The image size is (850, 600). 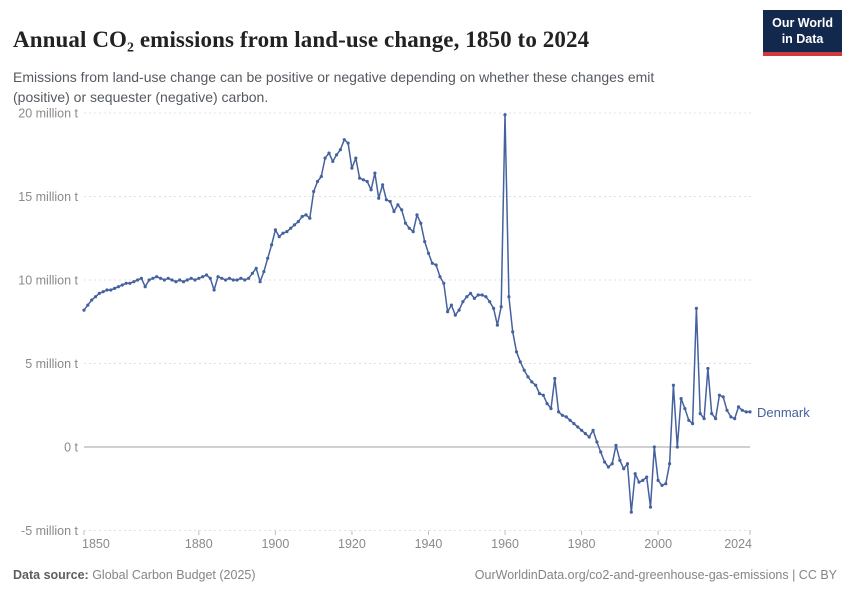 What do you see at coordinates (802, 33) in the screenshot?
I see `owid-logo: Our World in Data` at bounding box center [802, 33].